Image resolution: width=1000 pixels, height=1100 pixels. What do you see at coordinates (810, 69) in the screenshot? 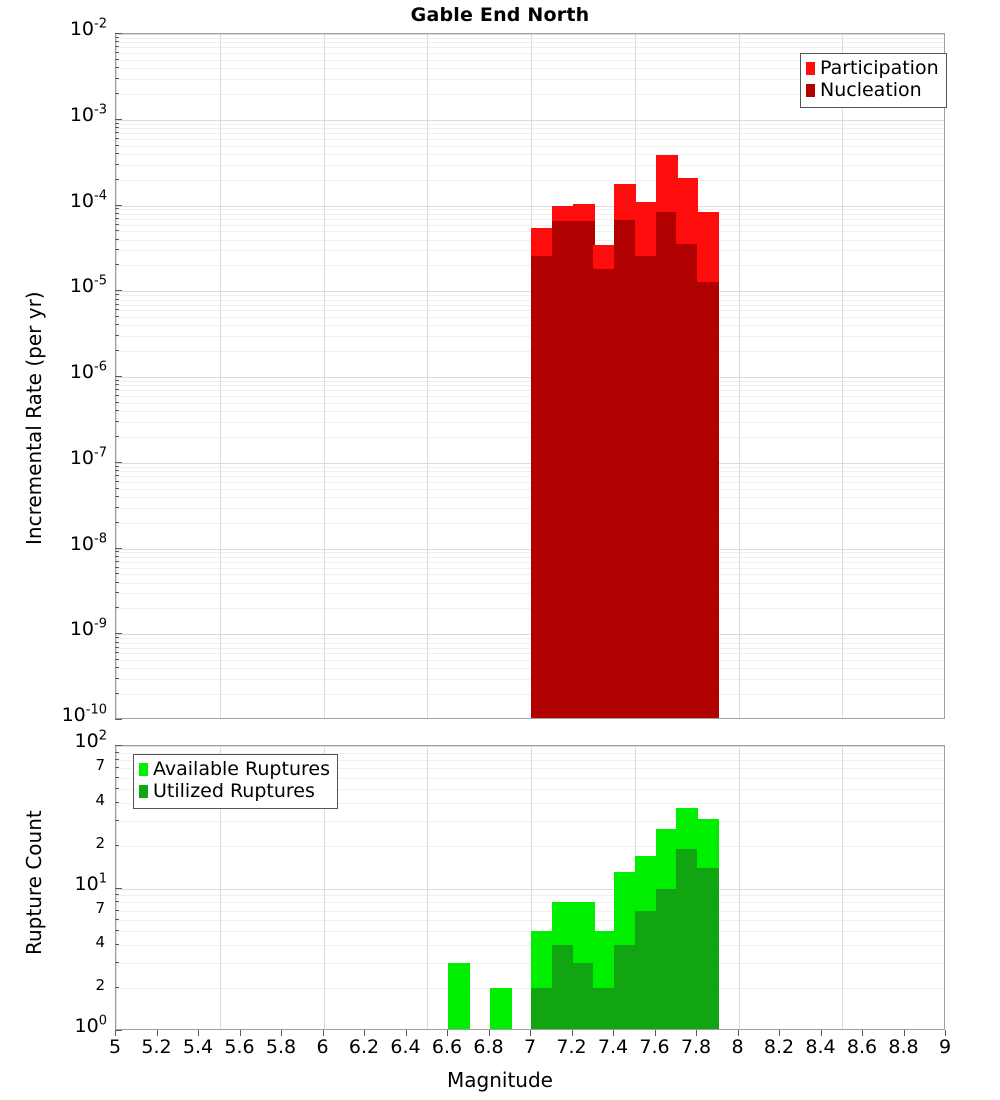
I see `participation-swatch` at bounding box center [810, 69].